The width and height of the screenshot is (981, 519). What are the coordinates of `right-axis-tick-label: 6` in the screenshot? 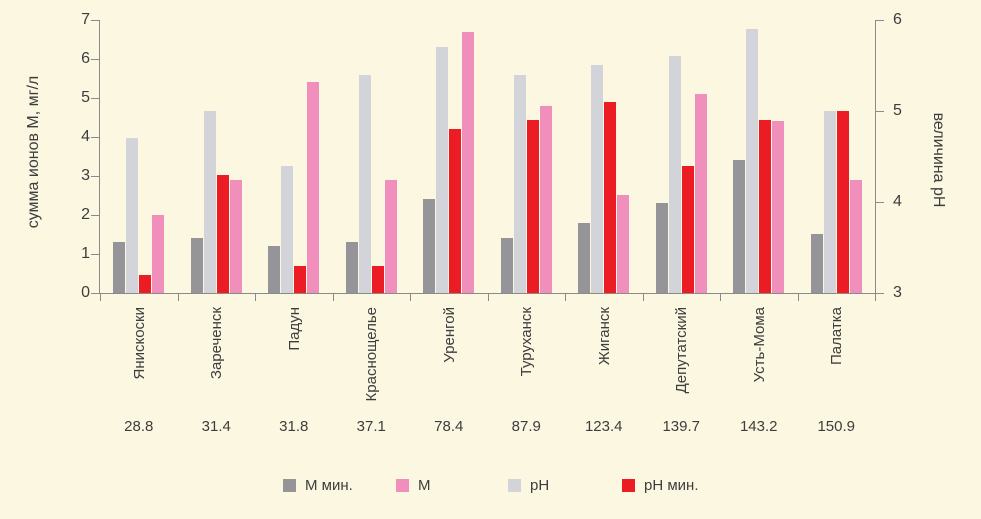 It's located at (897, 19).